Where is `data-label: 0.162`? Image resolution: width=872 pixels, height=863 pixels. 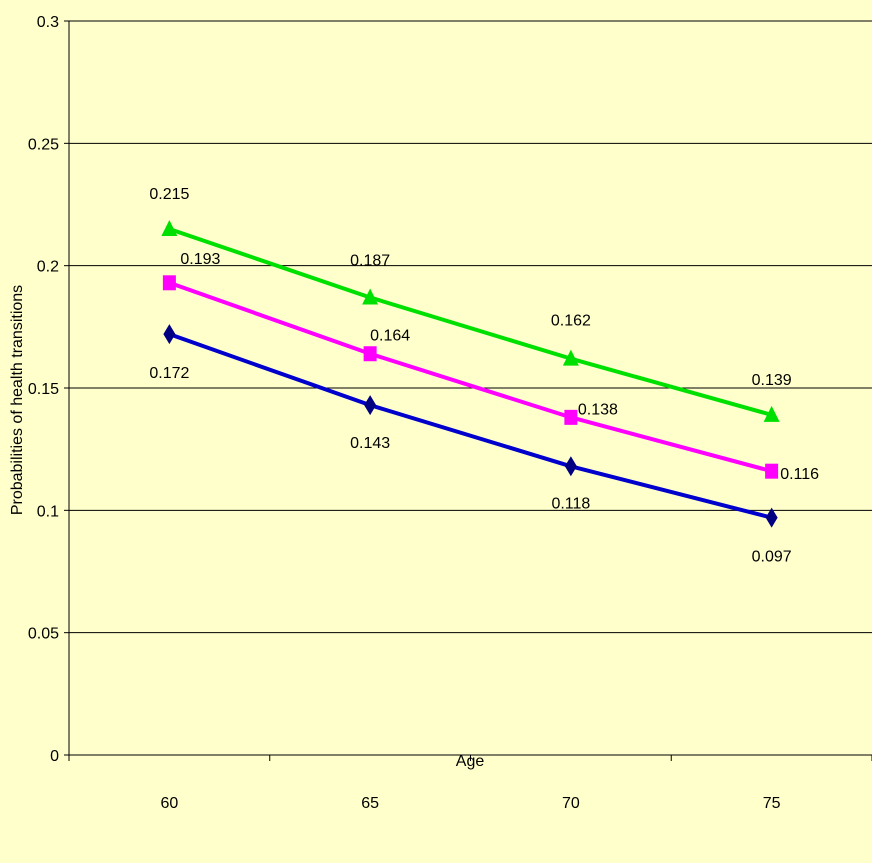
data-label: 0.162 is located at coordinates (571, 321).